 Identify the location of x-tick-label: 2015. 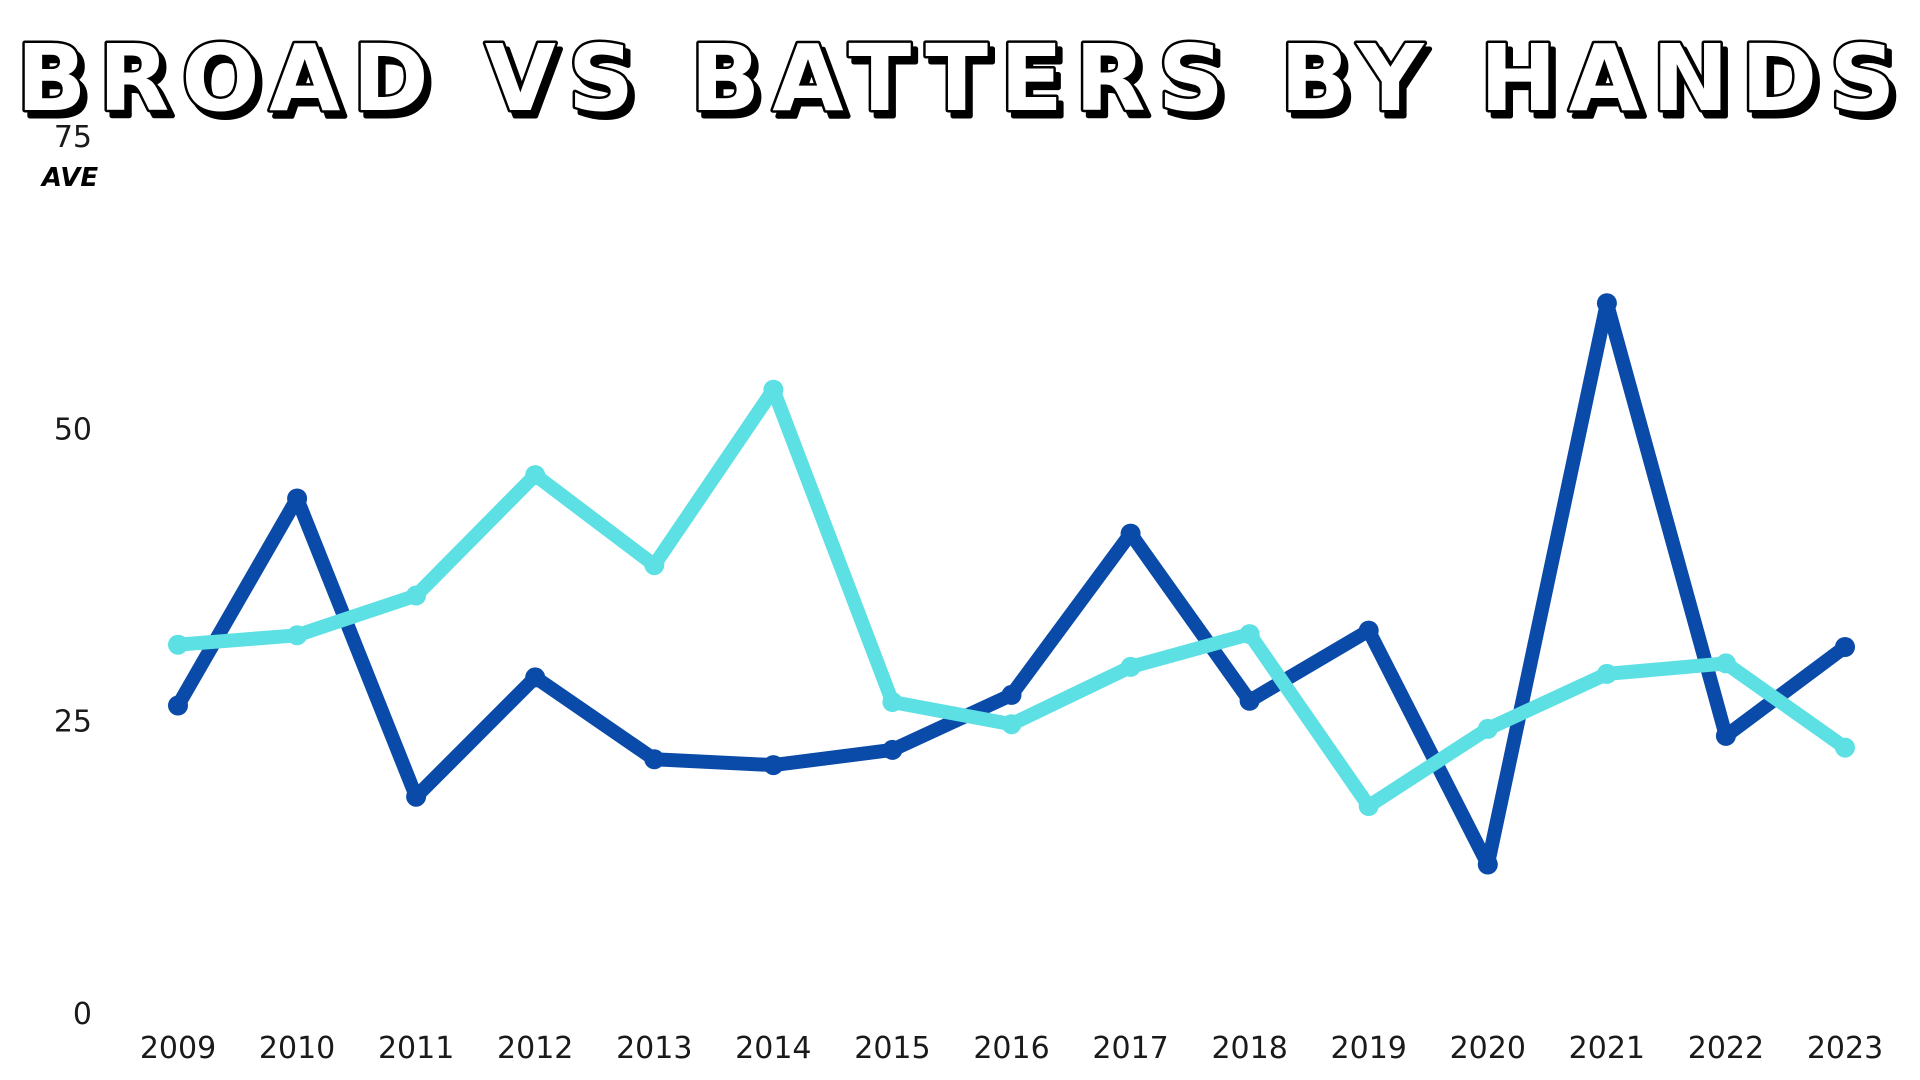
(892, 1048).